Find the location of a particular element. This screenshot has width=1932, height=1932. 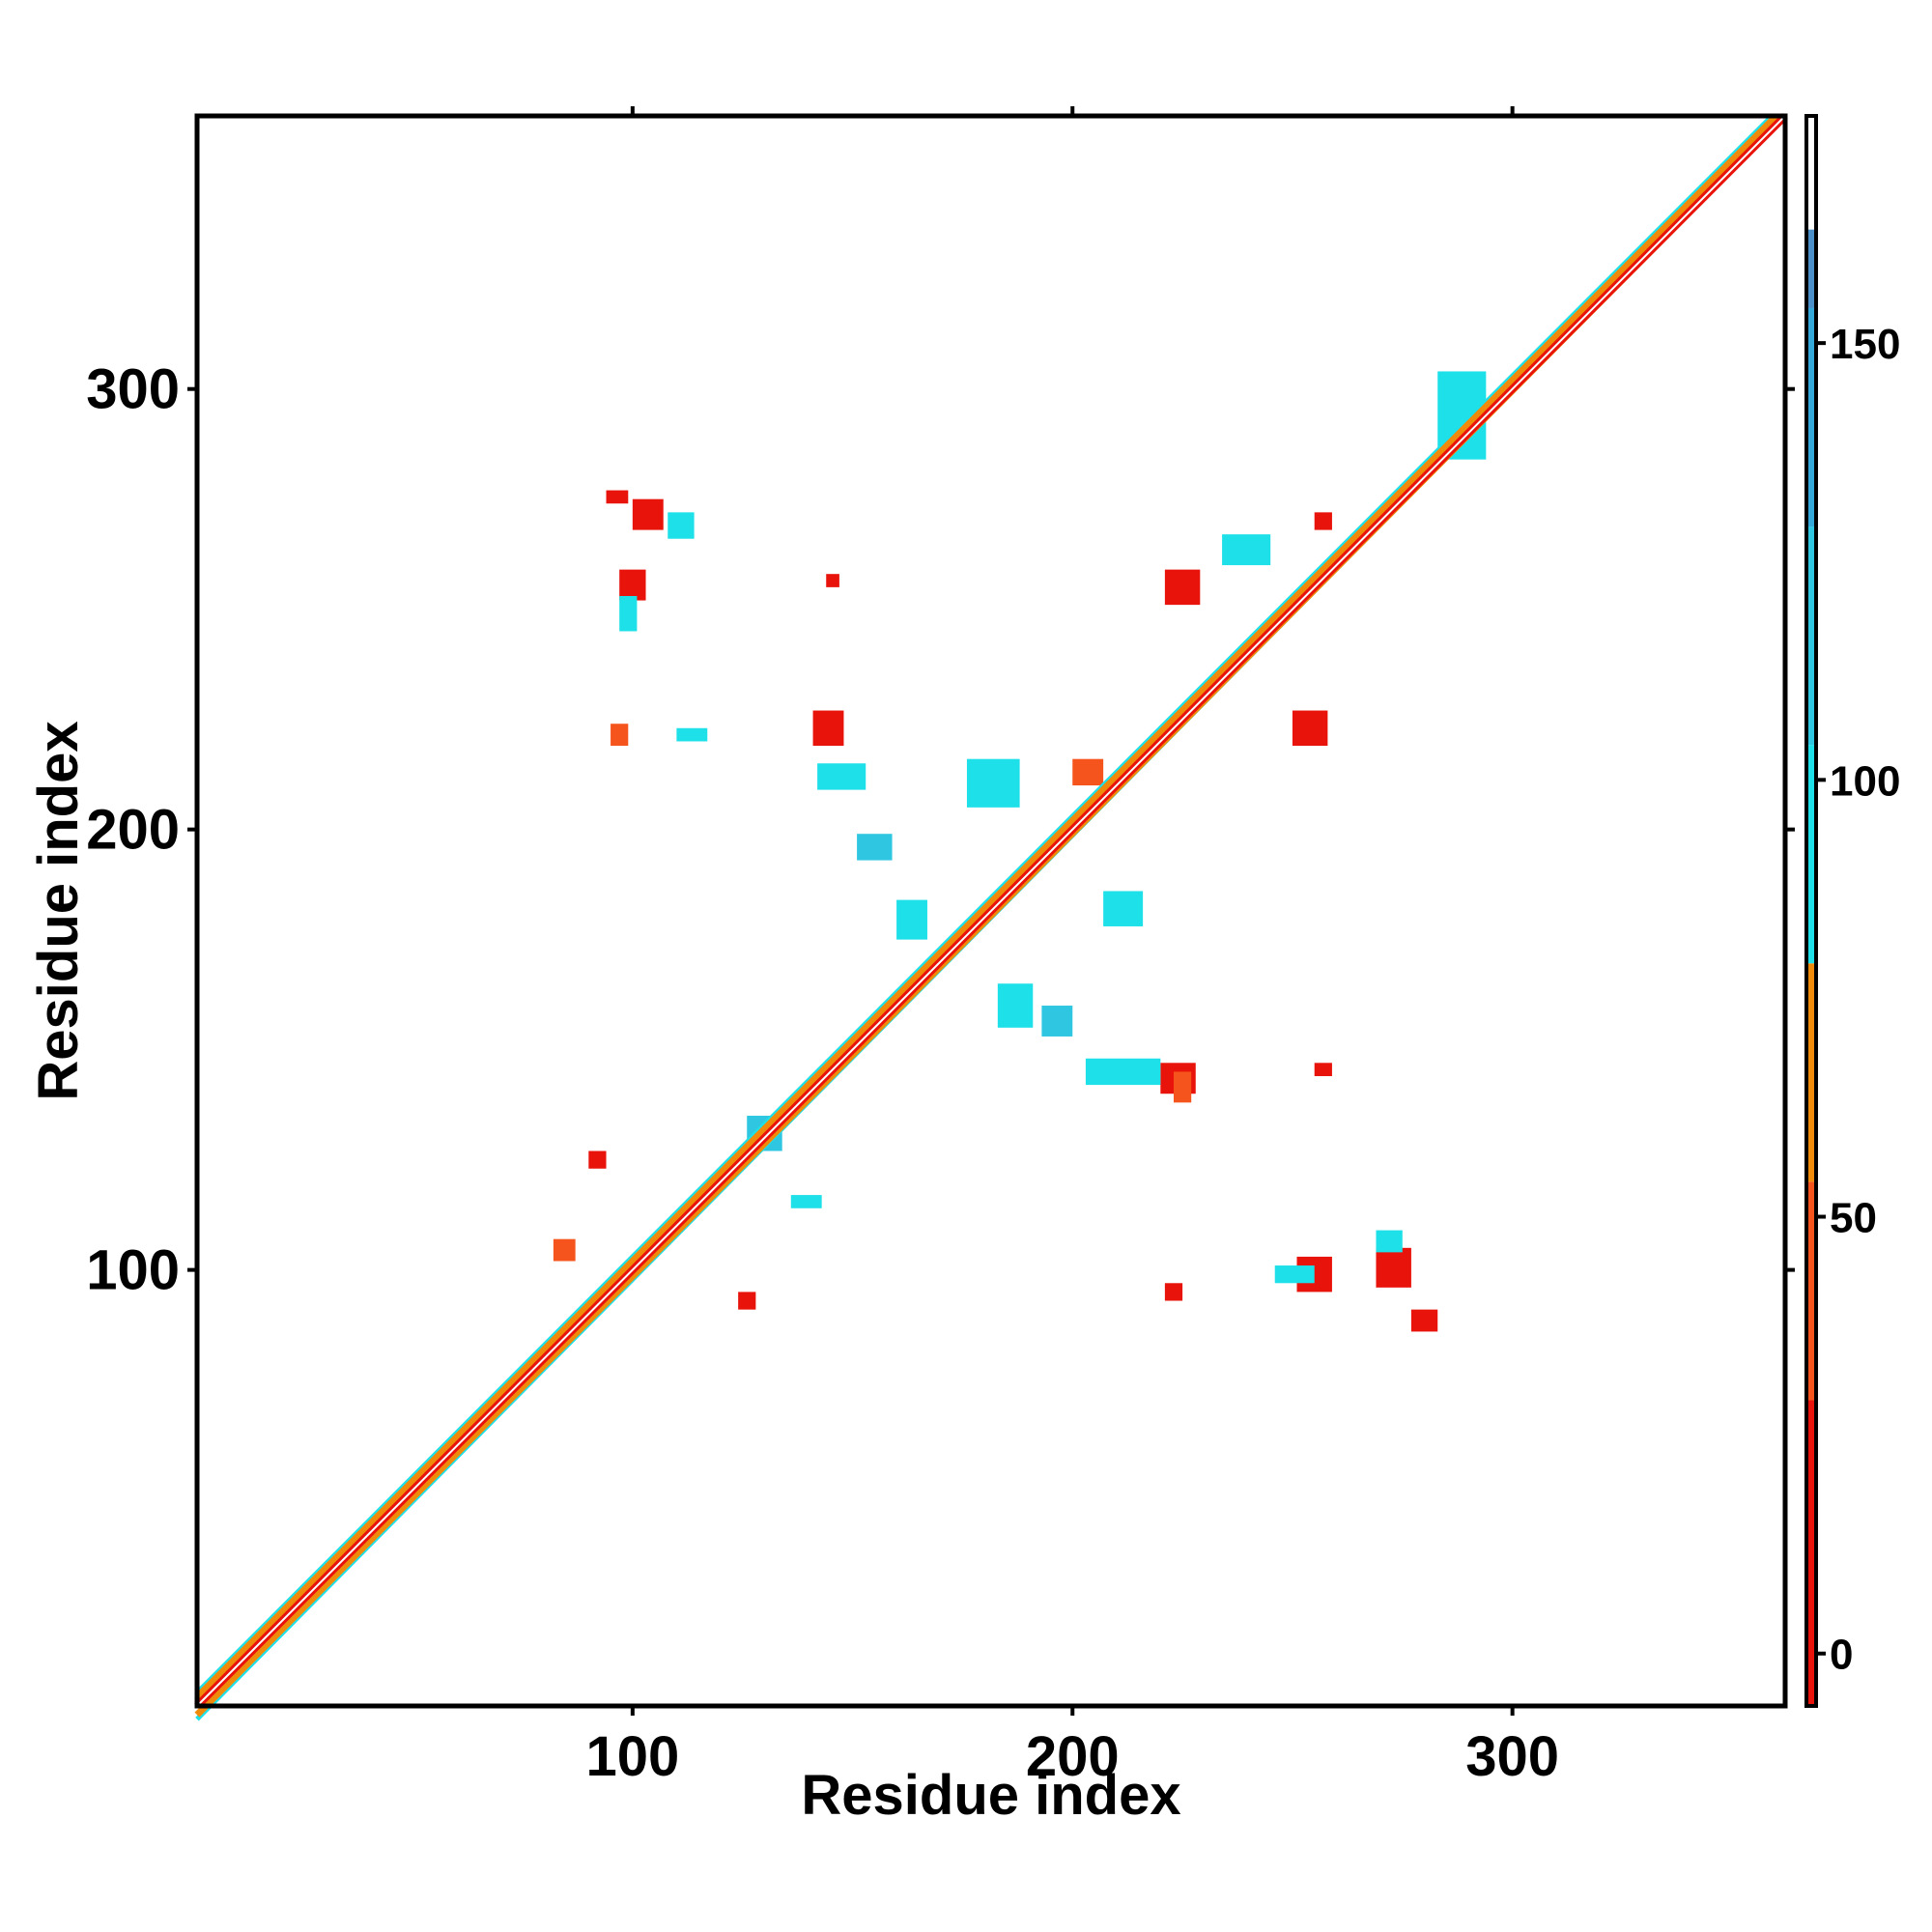

y-tick-label: 300 is located at coordinates (133, 389).